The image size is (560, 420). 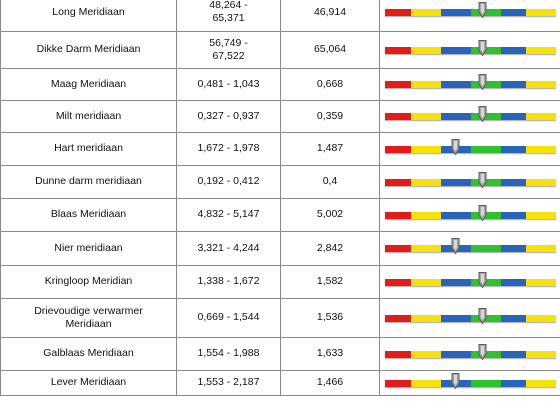 I want to click on reference-range: 48,264 - 65,371, so click(x=228, y=16).